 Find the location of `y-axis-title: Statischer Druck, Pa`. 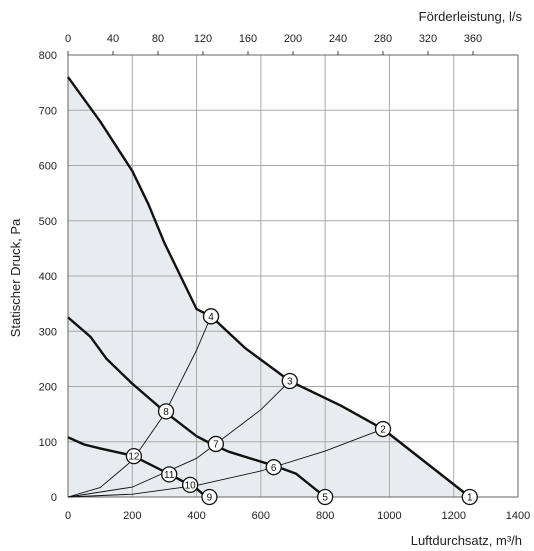

y-axis-title: Statischer Druck, Pa is located at coordinates (15, 277).